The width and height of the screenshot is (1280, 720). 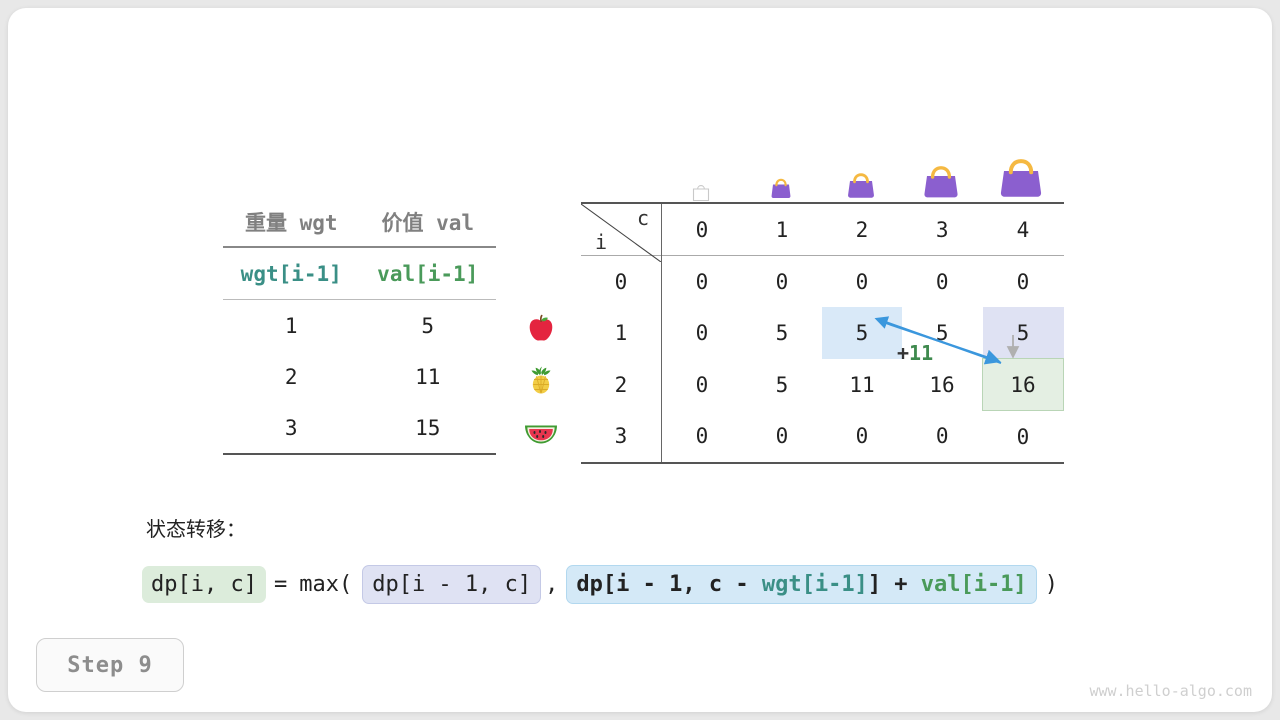 I want to click on dp-cell-3-2: 0, so click(x=862, y=436).